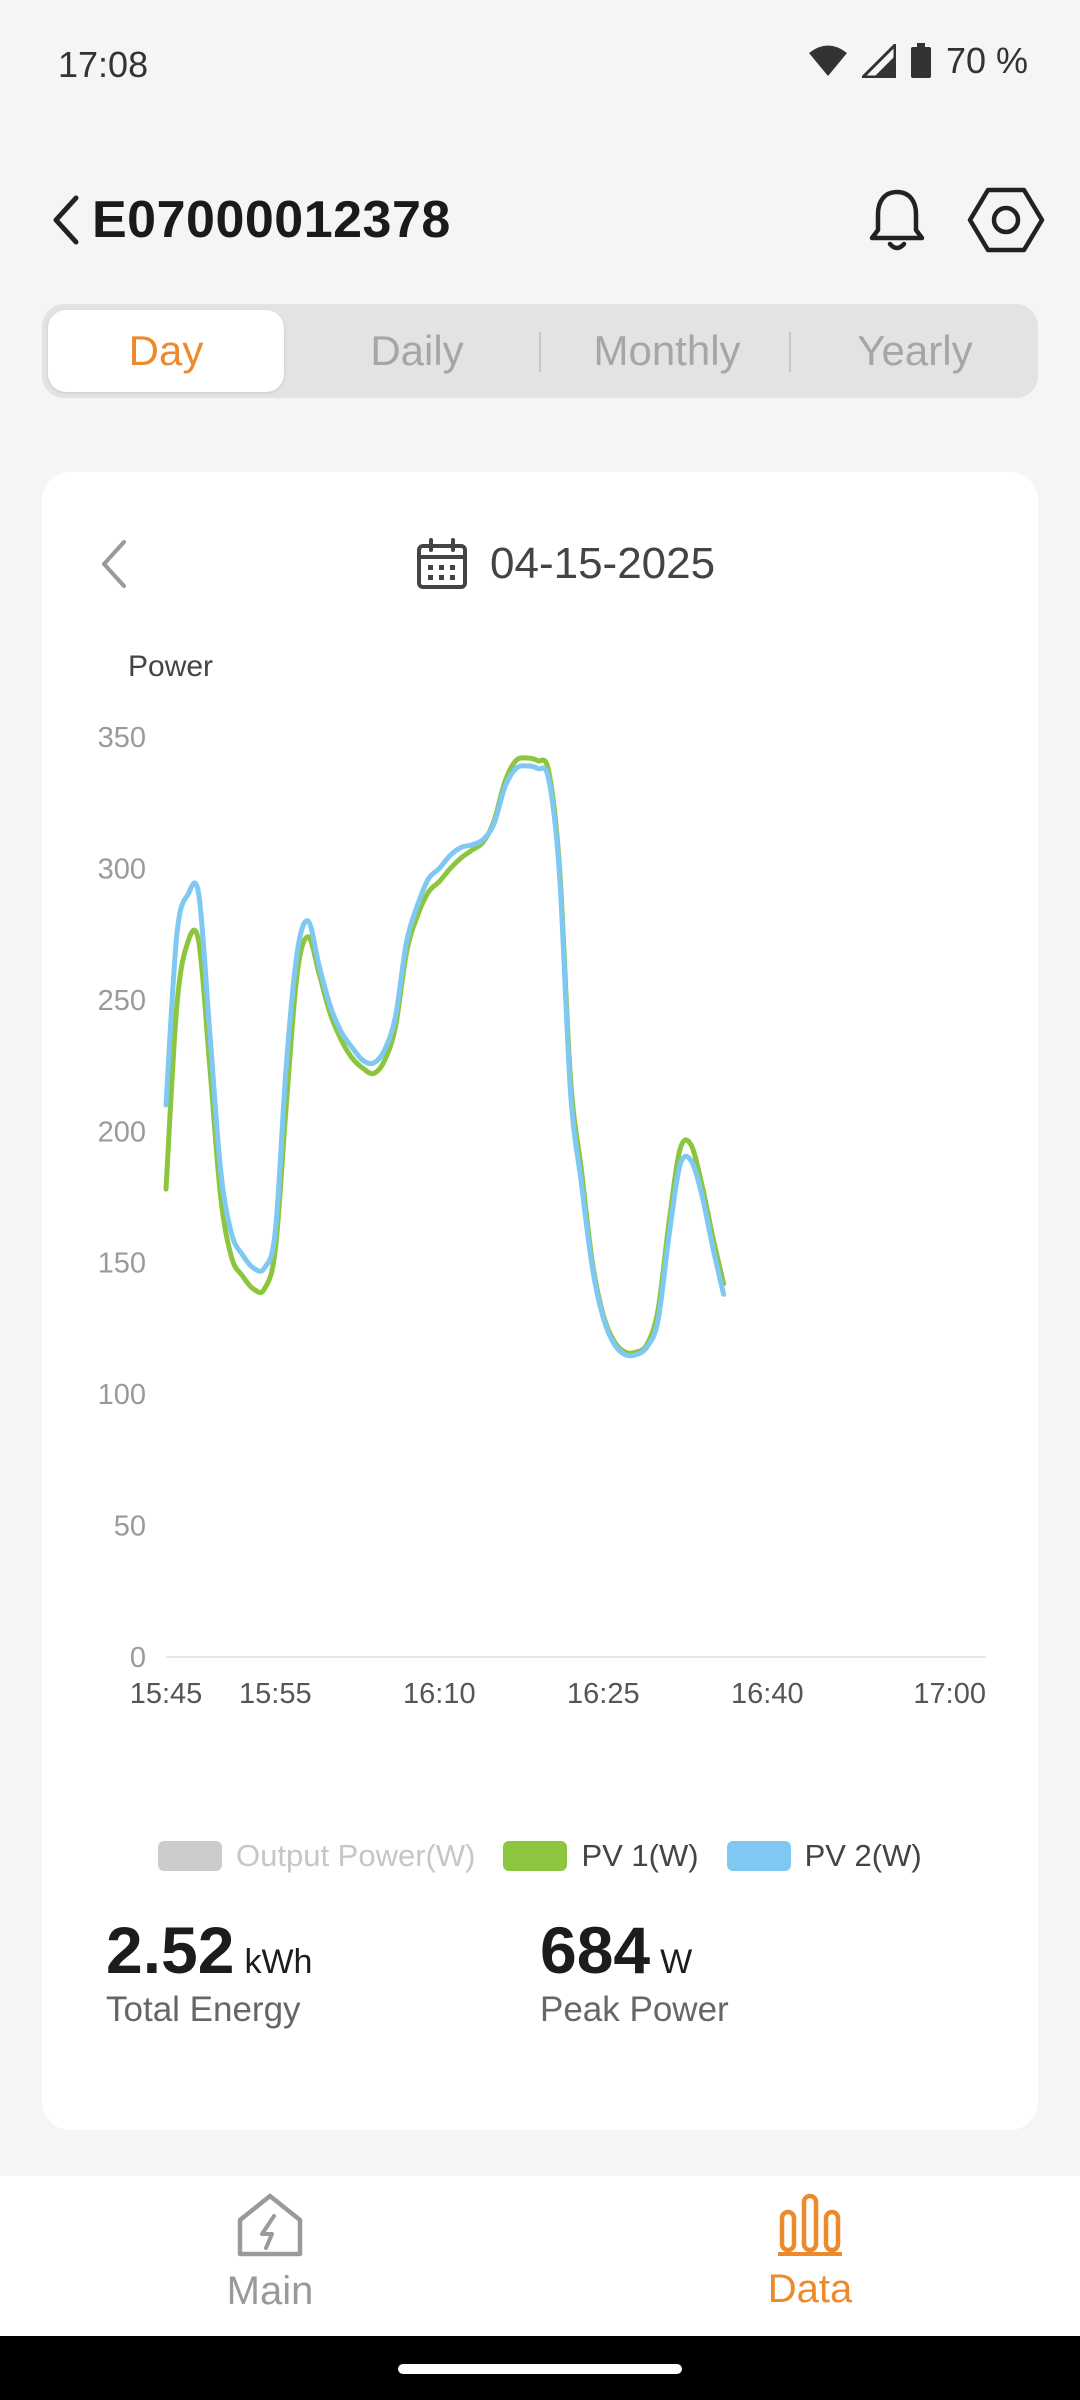 This screenshot has width=1080, height=2400. What do you see at coordinates (170, 667) in the screenshot?
I see `y-axis-label: Power` at bounding box center [170, 667].